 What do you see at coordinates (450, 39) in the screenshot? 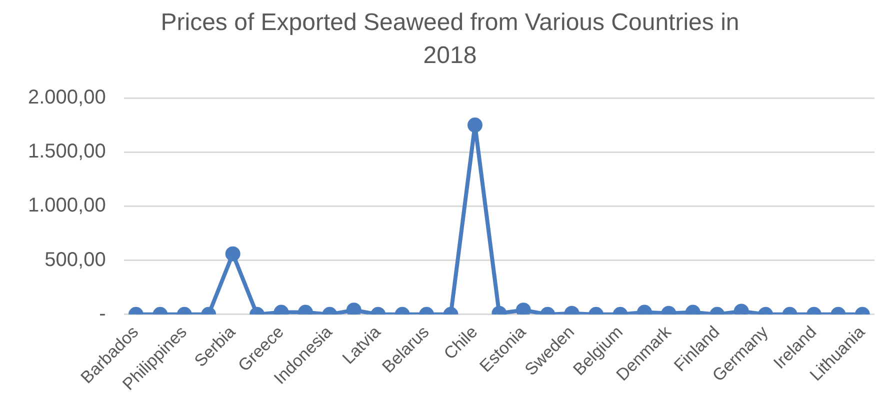
I see `chart-title: Prices of Exported Seaweed from Various Countries in 2018` at bounding box center [450, 39].